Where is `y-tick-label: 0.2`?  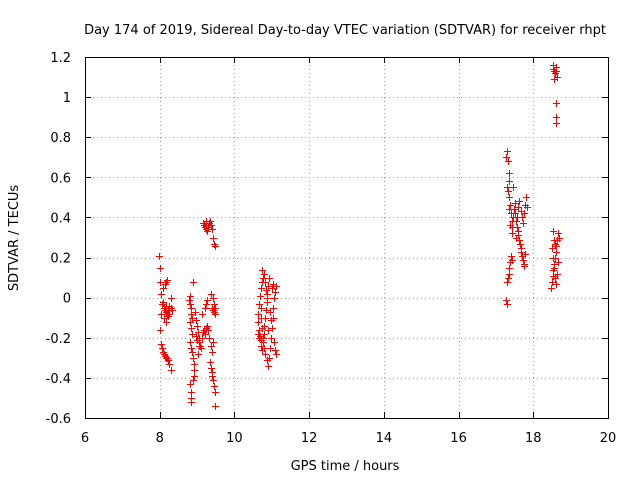
y-tick-label: 0.2 is located at coordinates (60, 259).